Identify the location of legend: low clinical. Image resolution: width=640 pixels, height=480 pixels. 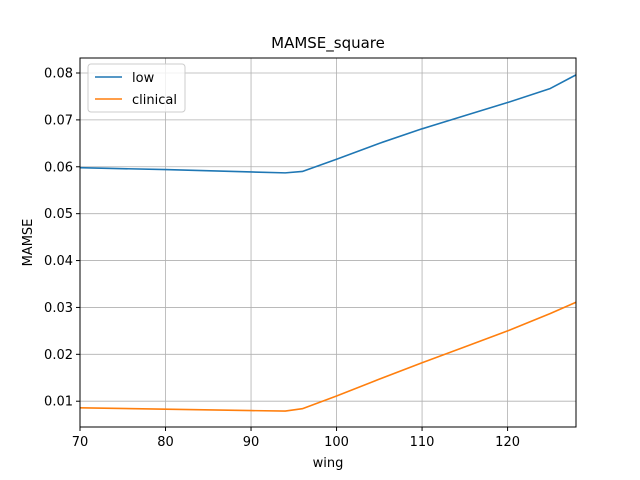
(136, 88).